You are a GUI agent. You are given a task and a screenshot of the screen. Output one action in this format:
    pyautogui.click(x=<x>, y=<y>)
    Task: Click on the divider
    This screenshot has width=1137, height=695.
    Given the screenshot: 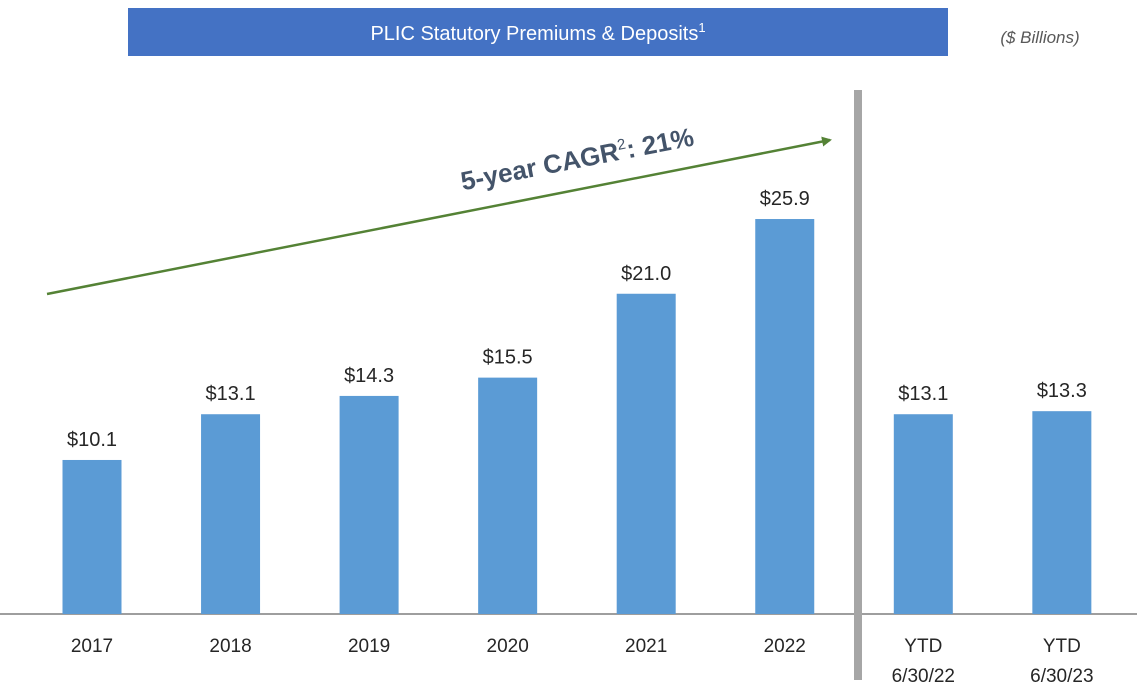 What is the action you would take?
    pyautogui.click(x=858, y=385)
    